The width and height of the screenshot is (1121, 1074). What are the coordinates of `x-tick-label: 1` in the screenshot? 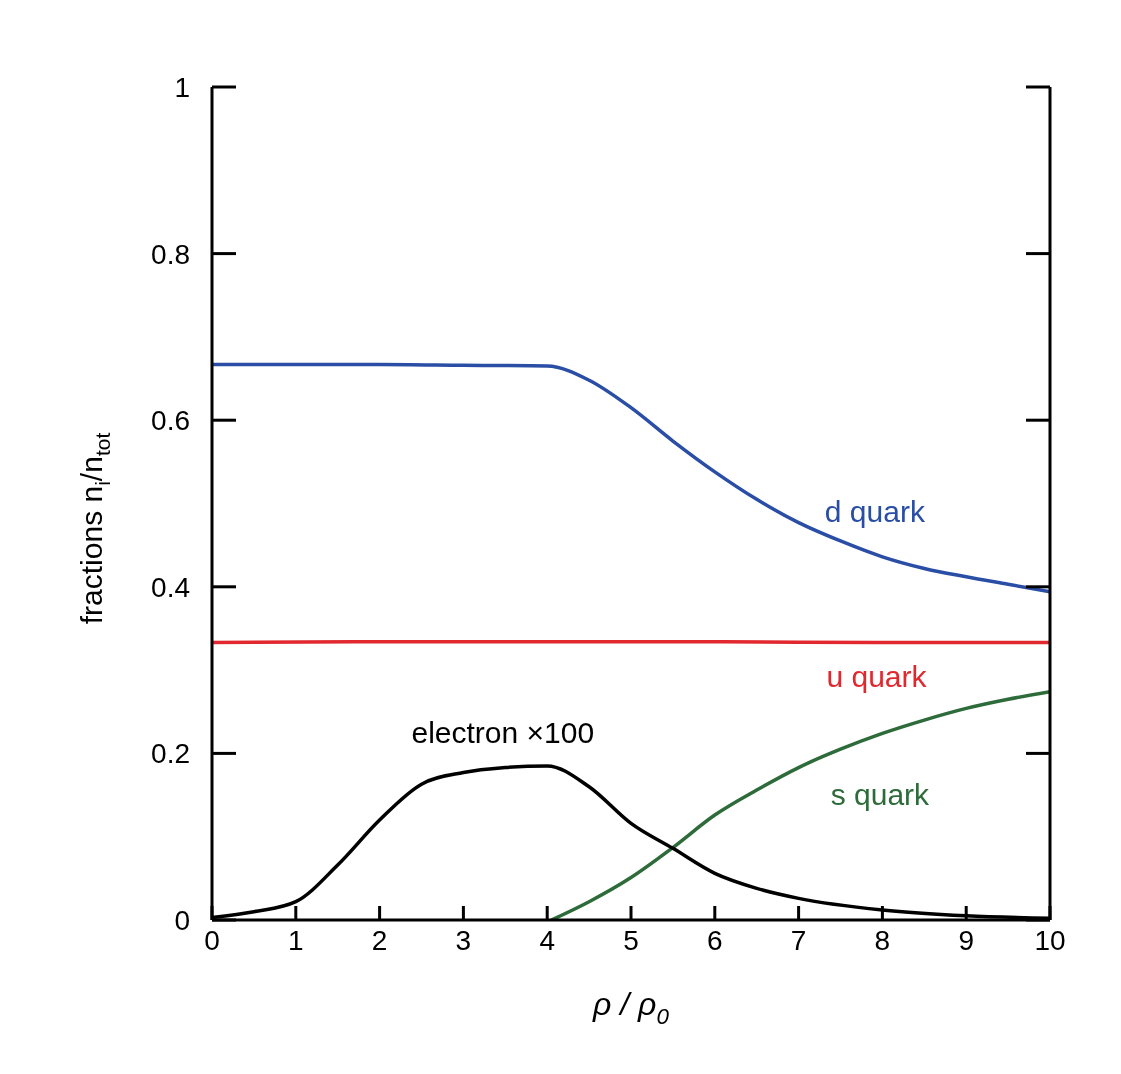 It's located at (296, 940).